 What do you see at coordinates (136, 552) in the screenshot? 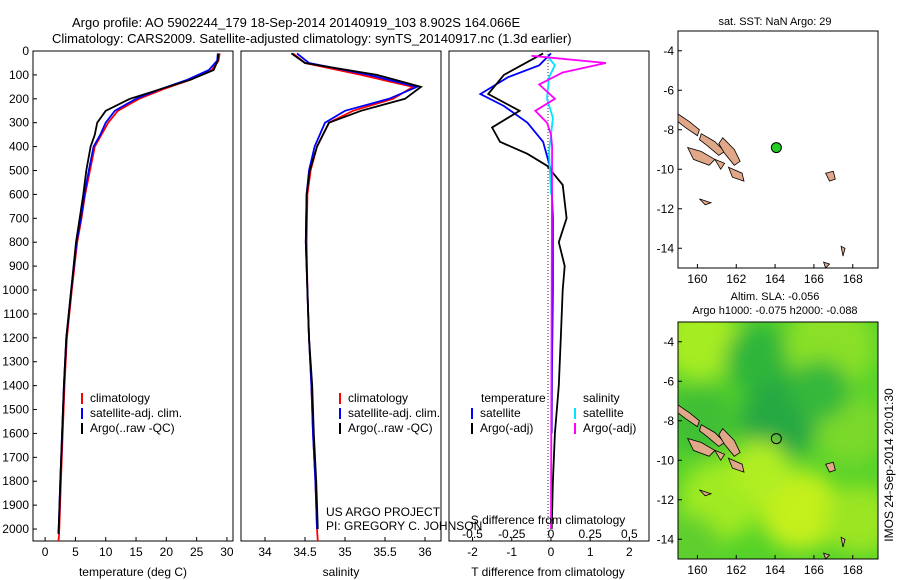
I see `temperature-tick-label: 15` at bounding box center [136, 552].